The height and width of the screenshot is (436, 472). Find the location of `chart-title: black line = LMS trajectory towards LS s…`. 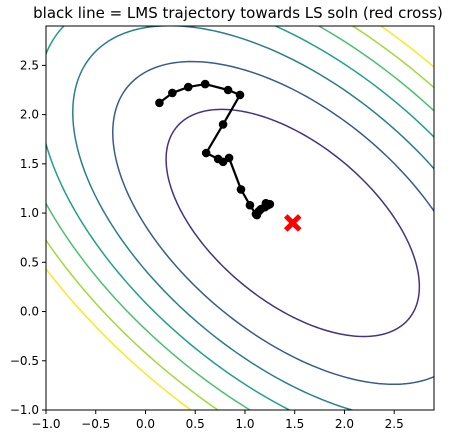

chart-title: black line = LMS trajectory towards LS s… is located at coordinates (238, 13).